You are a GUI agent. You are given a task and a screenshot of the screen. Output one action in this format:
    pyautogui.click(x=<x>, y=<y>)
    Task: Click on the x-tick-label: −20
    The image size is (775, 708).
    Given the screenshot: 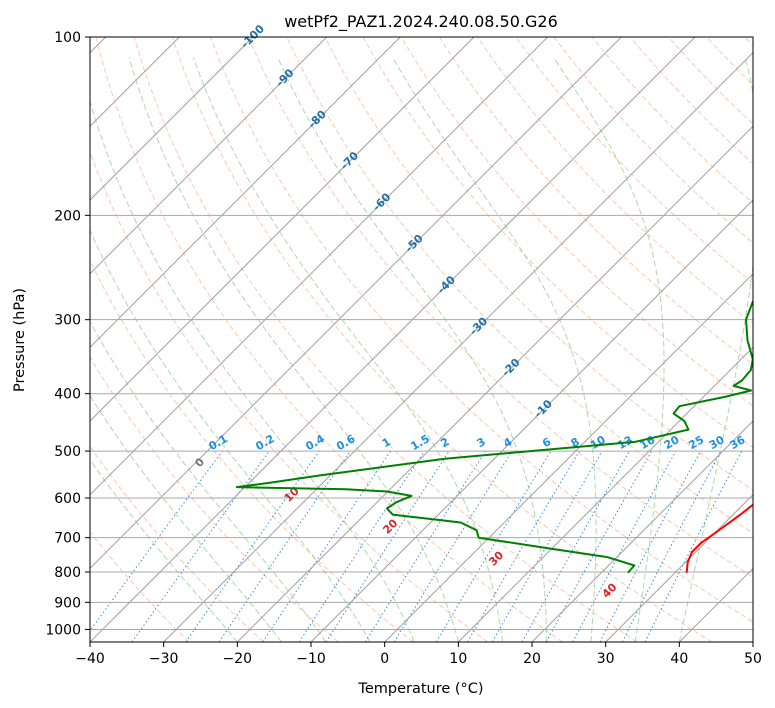 What is the action you would take?
    pyautogui.click(x=238, y=659)
    